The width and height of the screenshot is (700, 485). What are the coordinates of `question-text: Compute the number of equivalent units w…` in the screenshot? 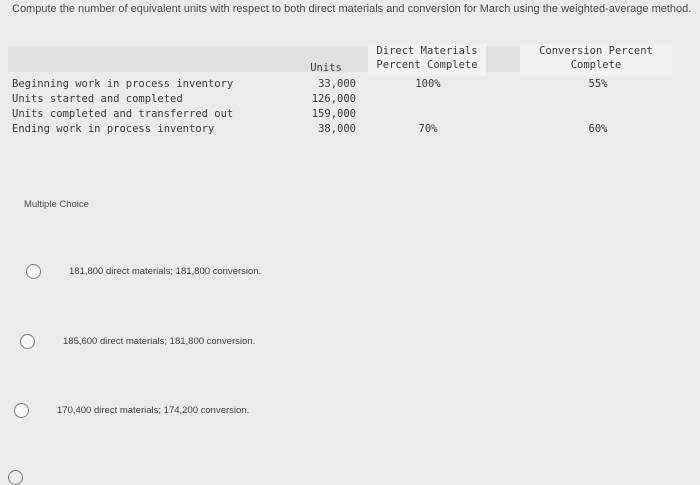 It's located at (352, 9).